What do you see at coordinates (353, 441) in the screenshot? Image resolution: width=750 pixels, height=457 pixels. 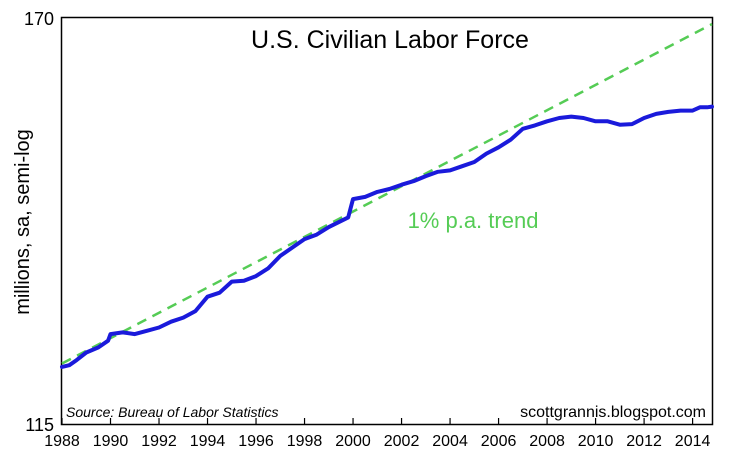 I see `x-tick-label: 2000` at bounding box center [353, 441].